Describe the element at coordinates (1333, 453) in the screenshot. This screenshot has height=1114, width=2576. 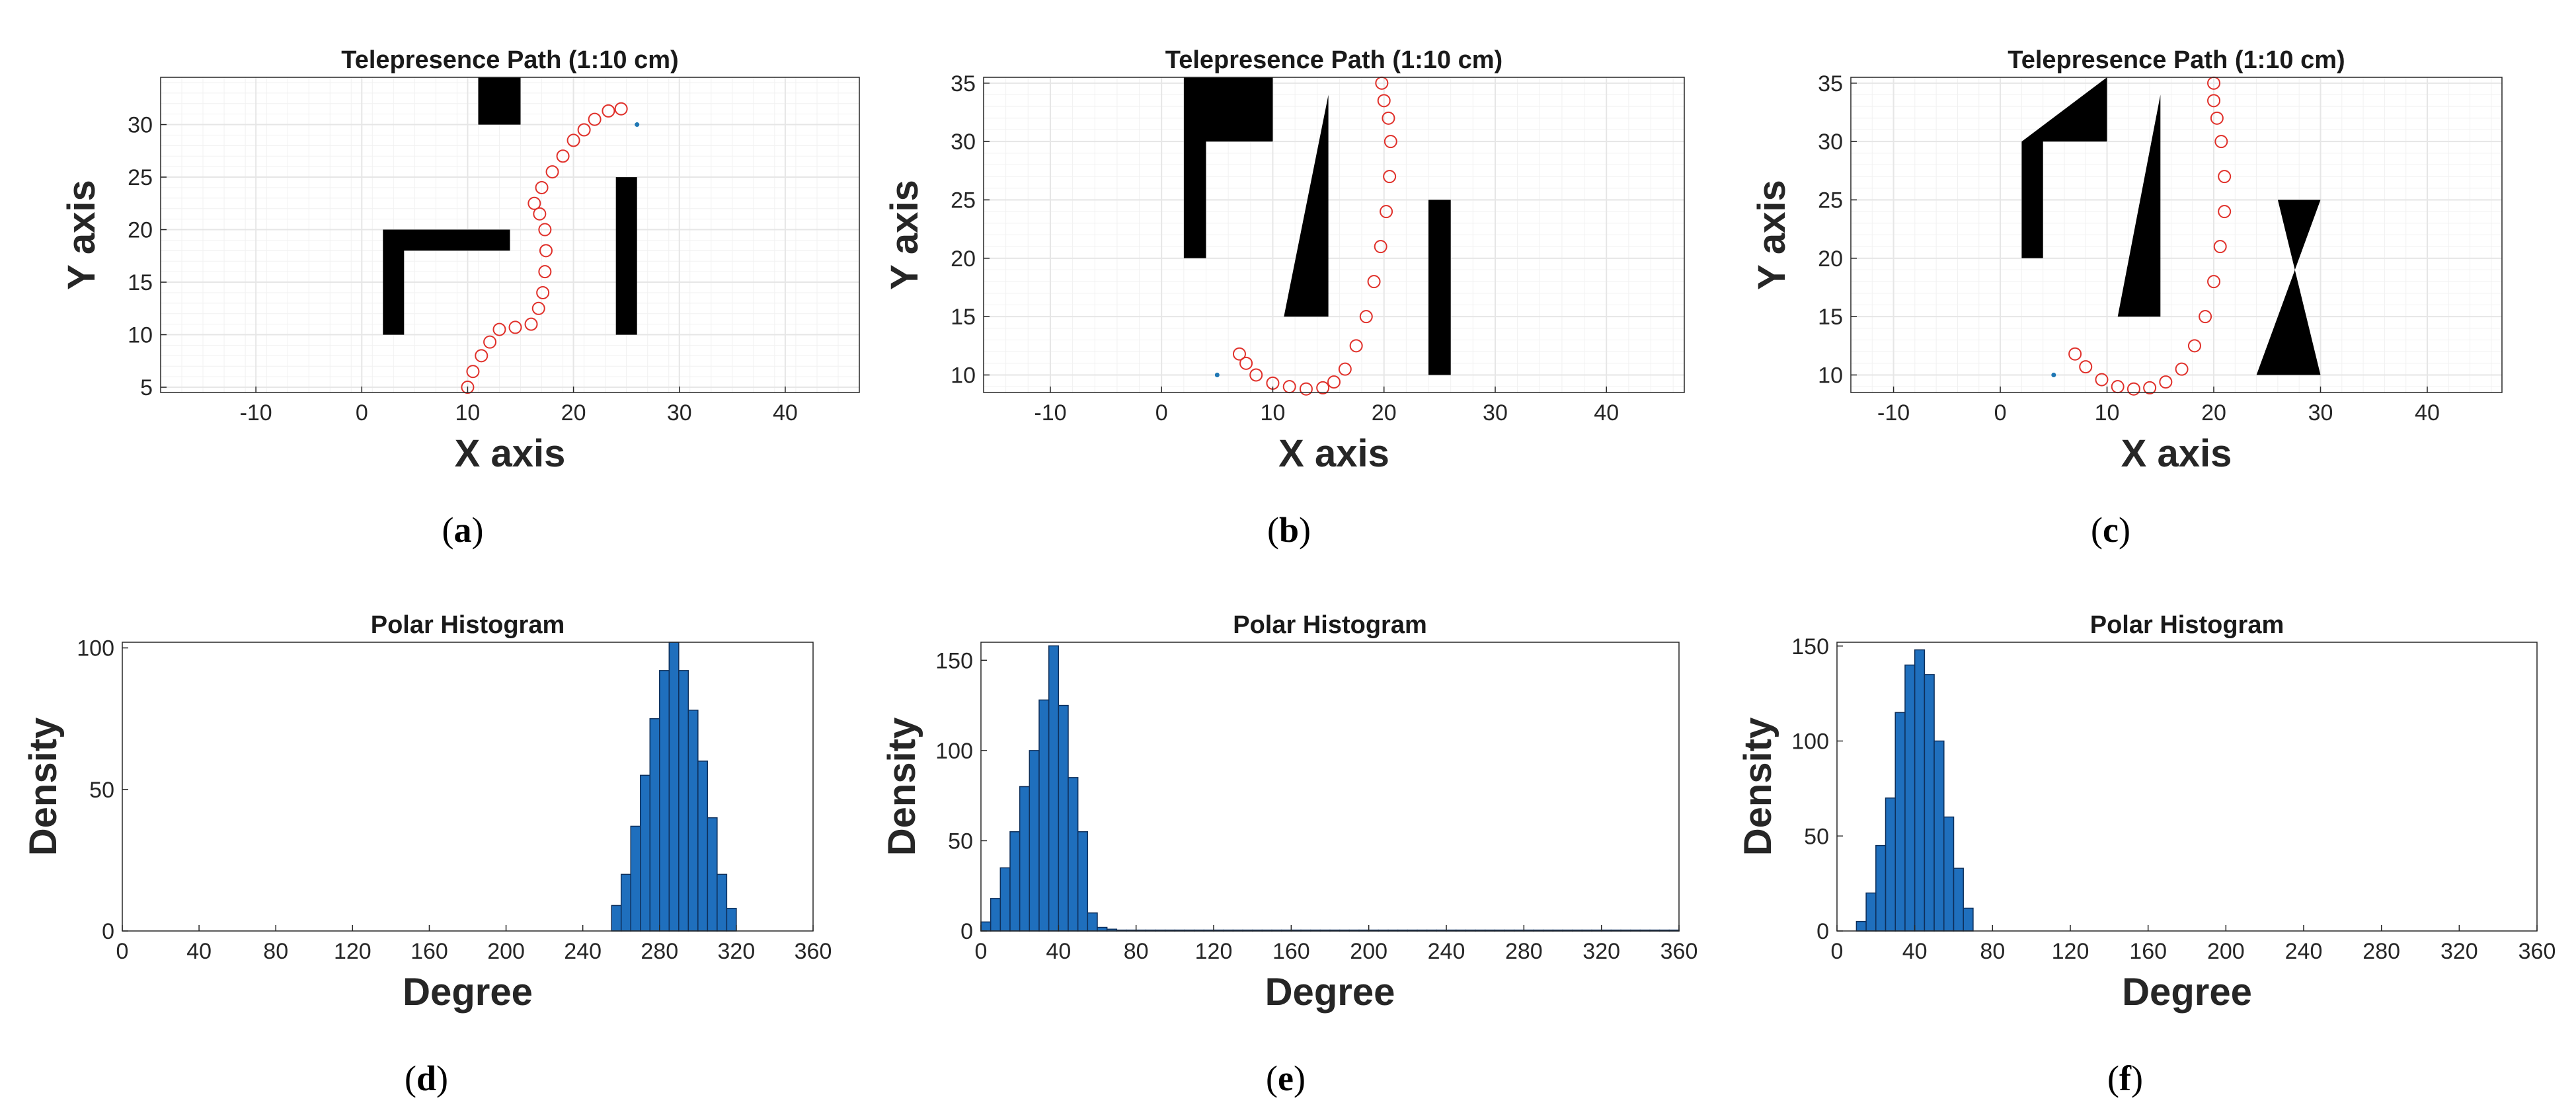
I see `x-axis-label: X axis` at that location.